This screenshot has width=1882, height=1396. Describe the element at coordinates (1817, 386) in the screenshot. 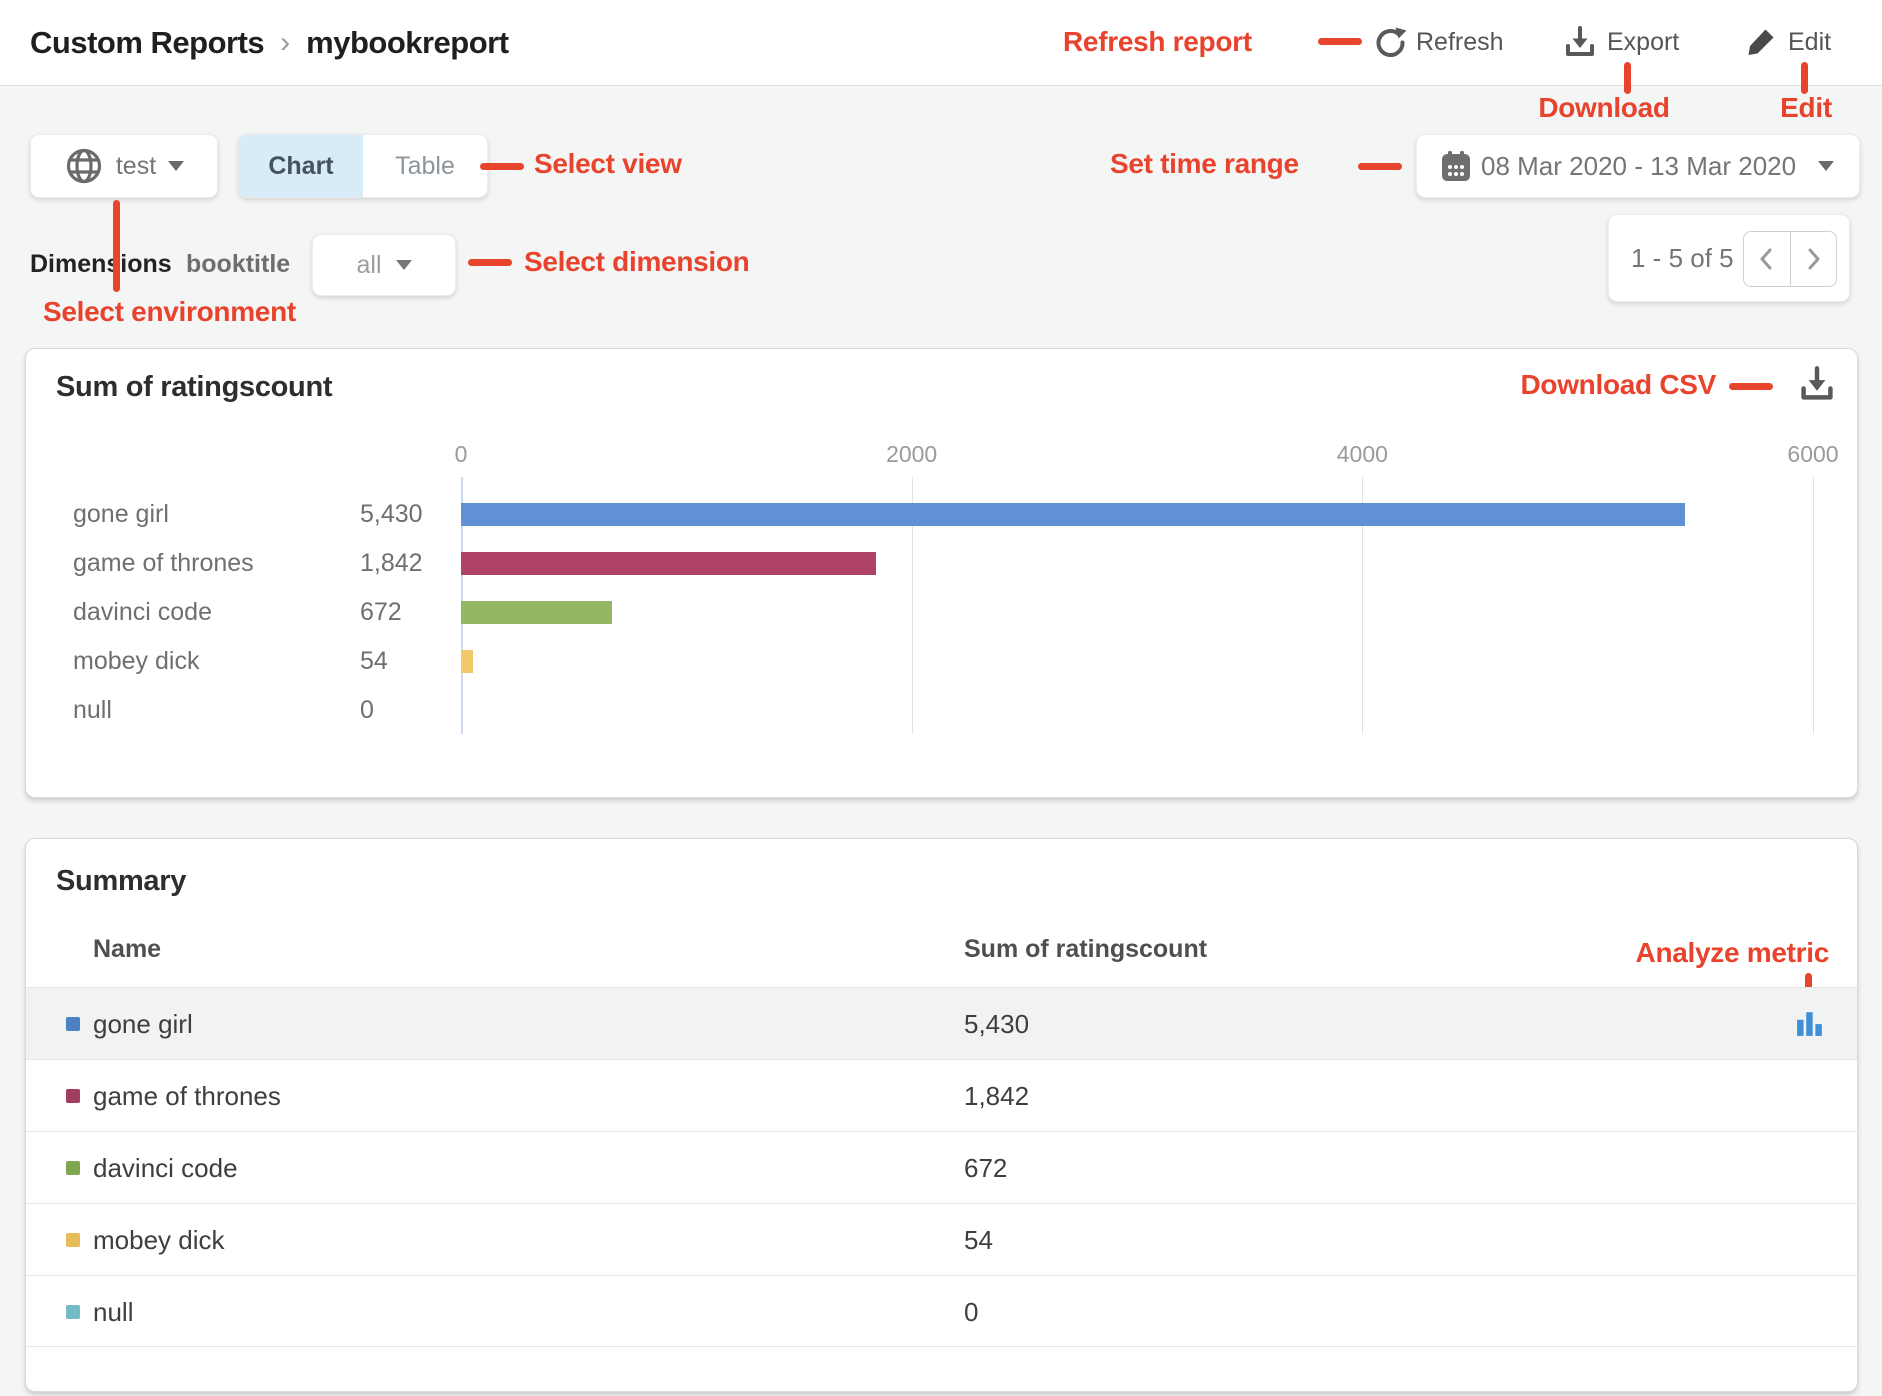

I see `download-csv-icon` at that location.